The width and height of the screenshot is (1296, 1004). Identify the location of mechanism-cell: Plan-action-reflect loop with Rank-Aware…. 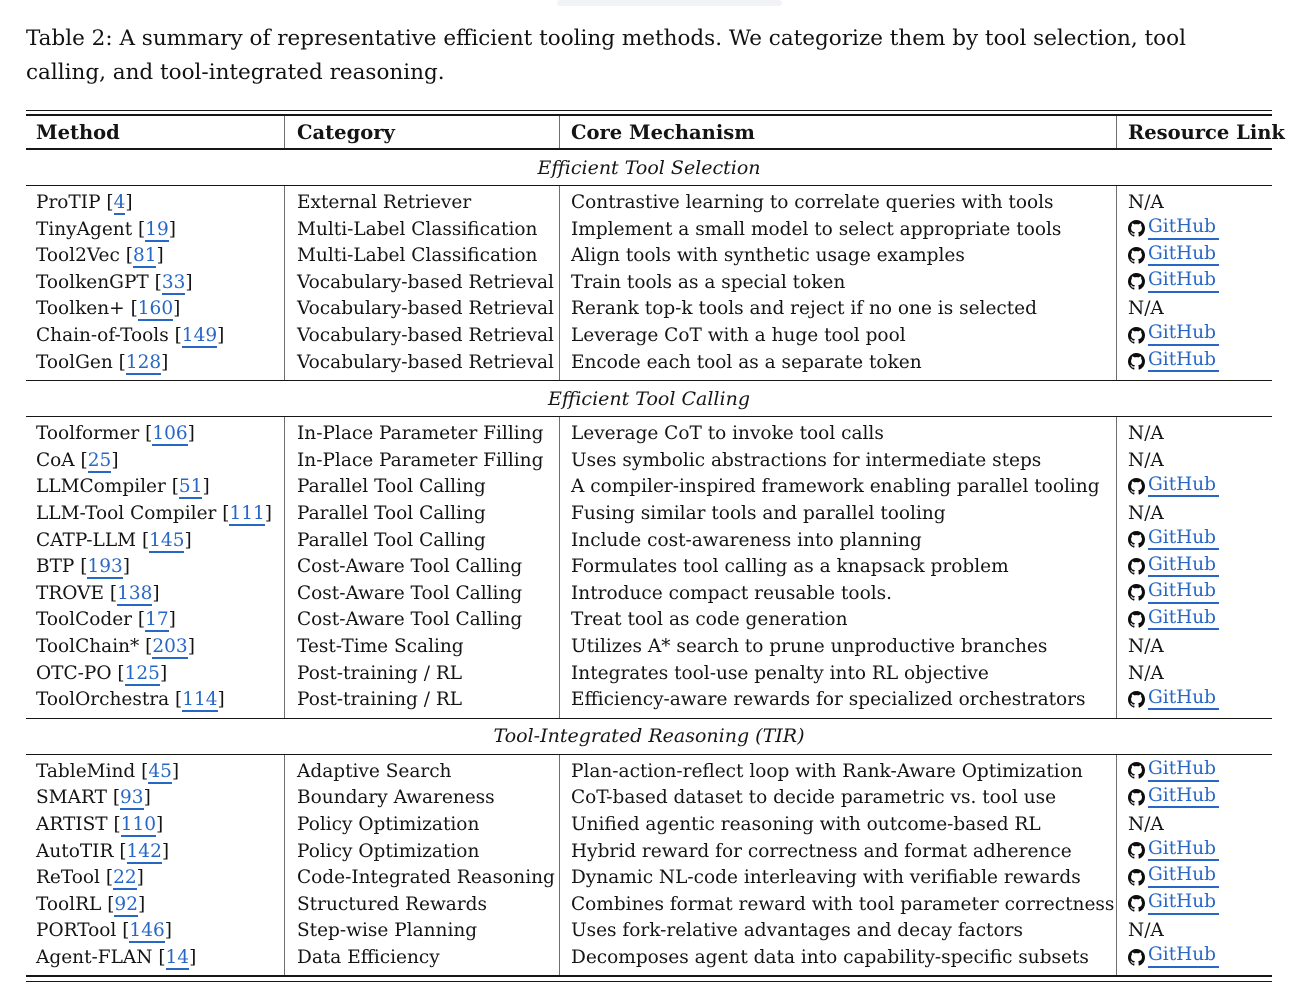
(827, 771).